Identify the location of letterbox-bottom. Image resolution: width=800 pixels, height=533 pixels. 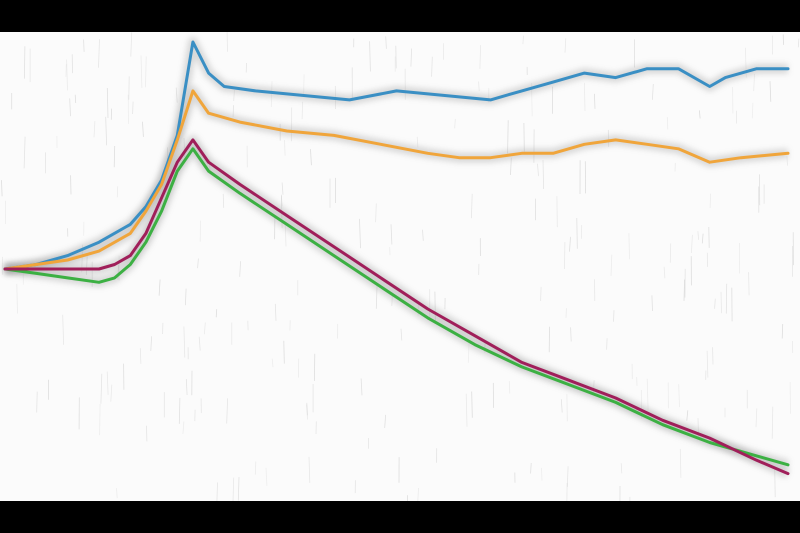
(400, 517).